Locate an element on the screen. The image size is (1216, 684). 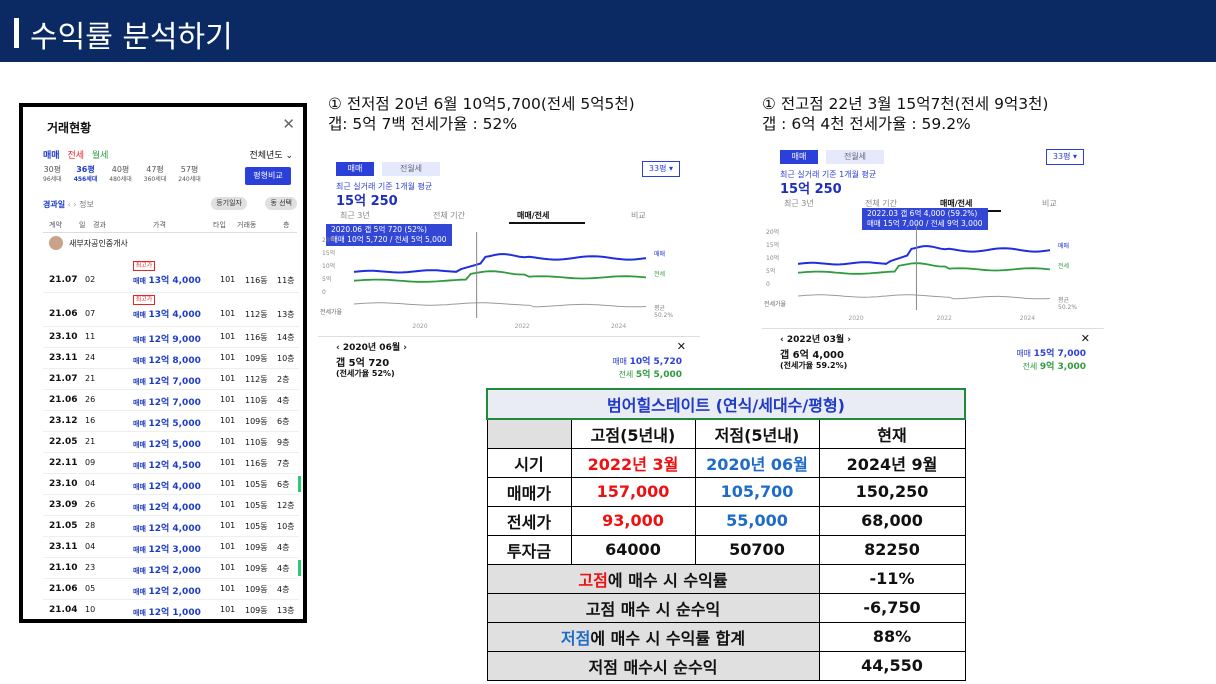
row-date: 23.10 is located at coordinates (63, 484).